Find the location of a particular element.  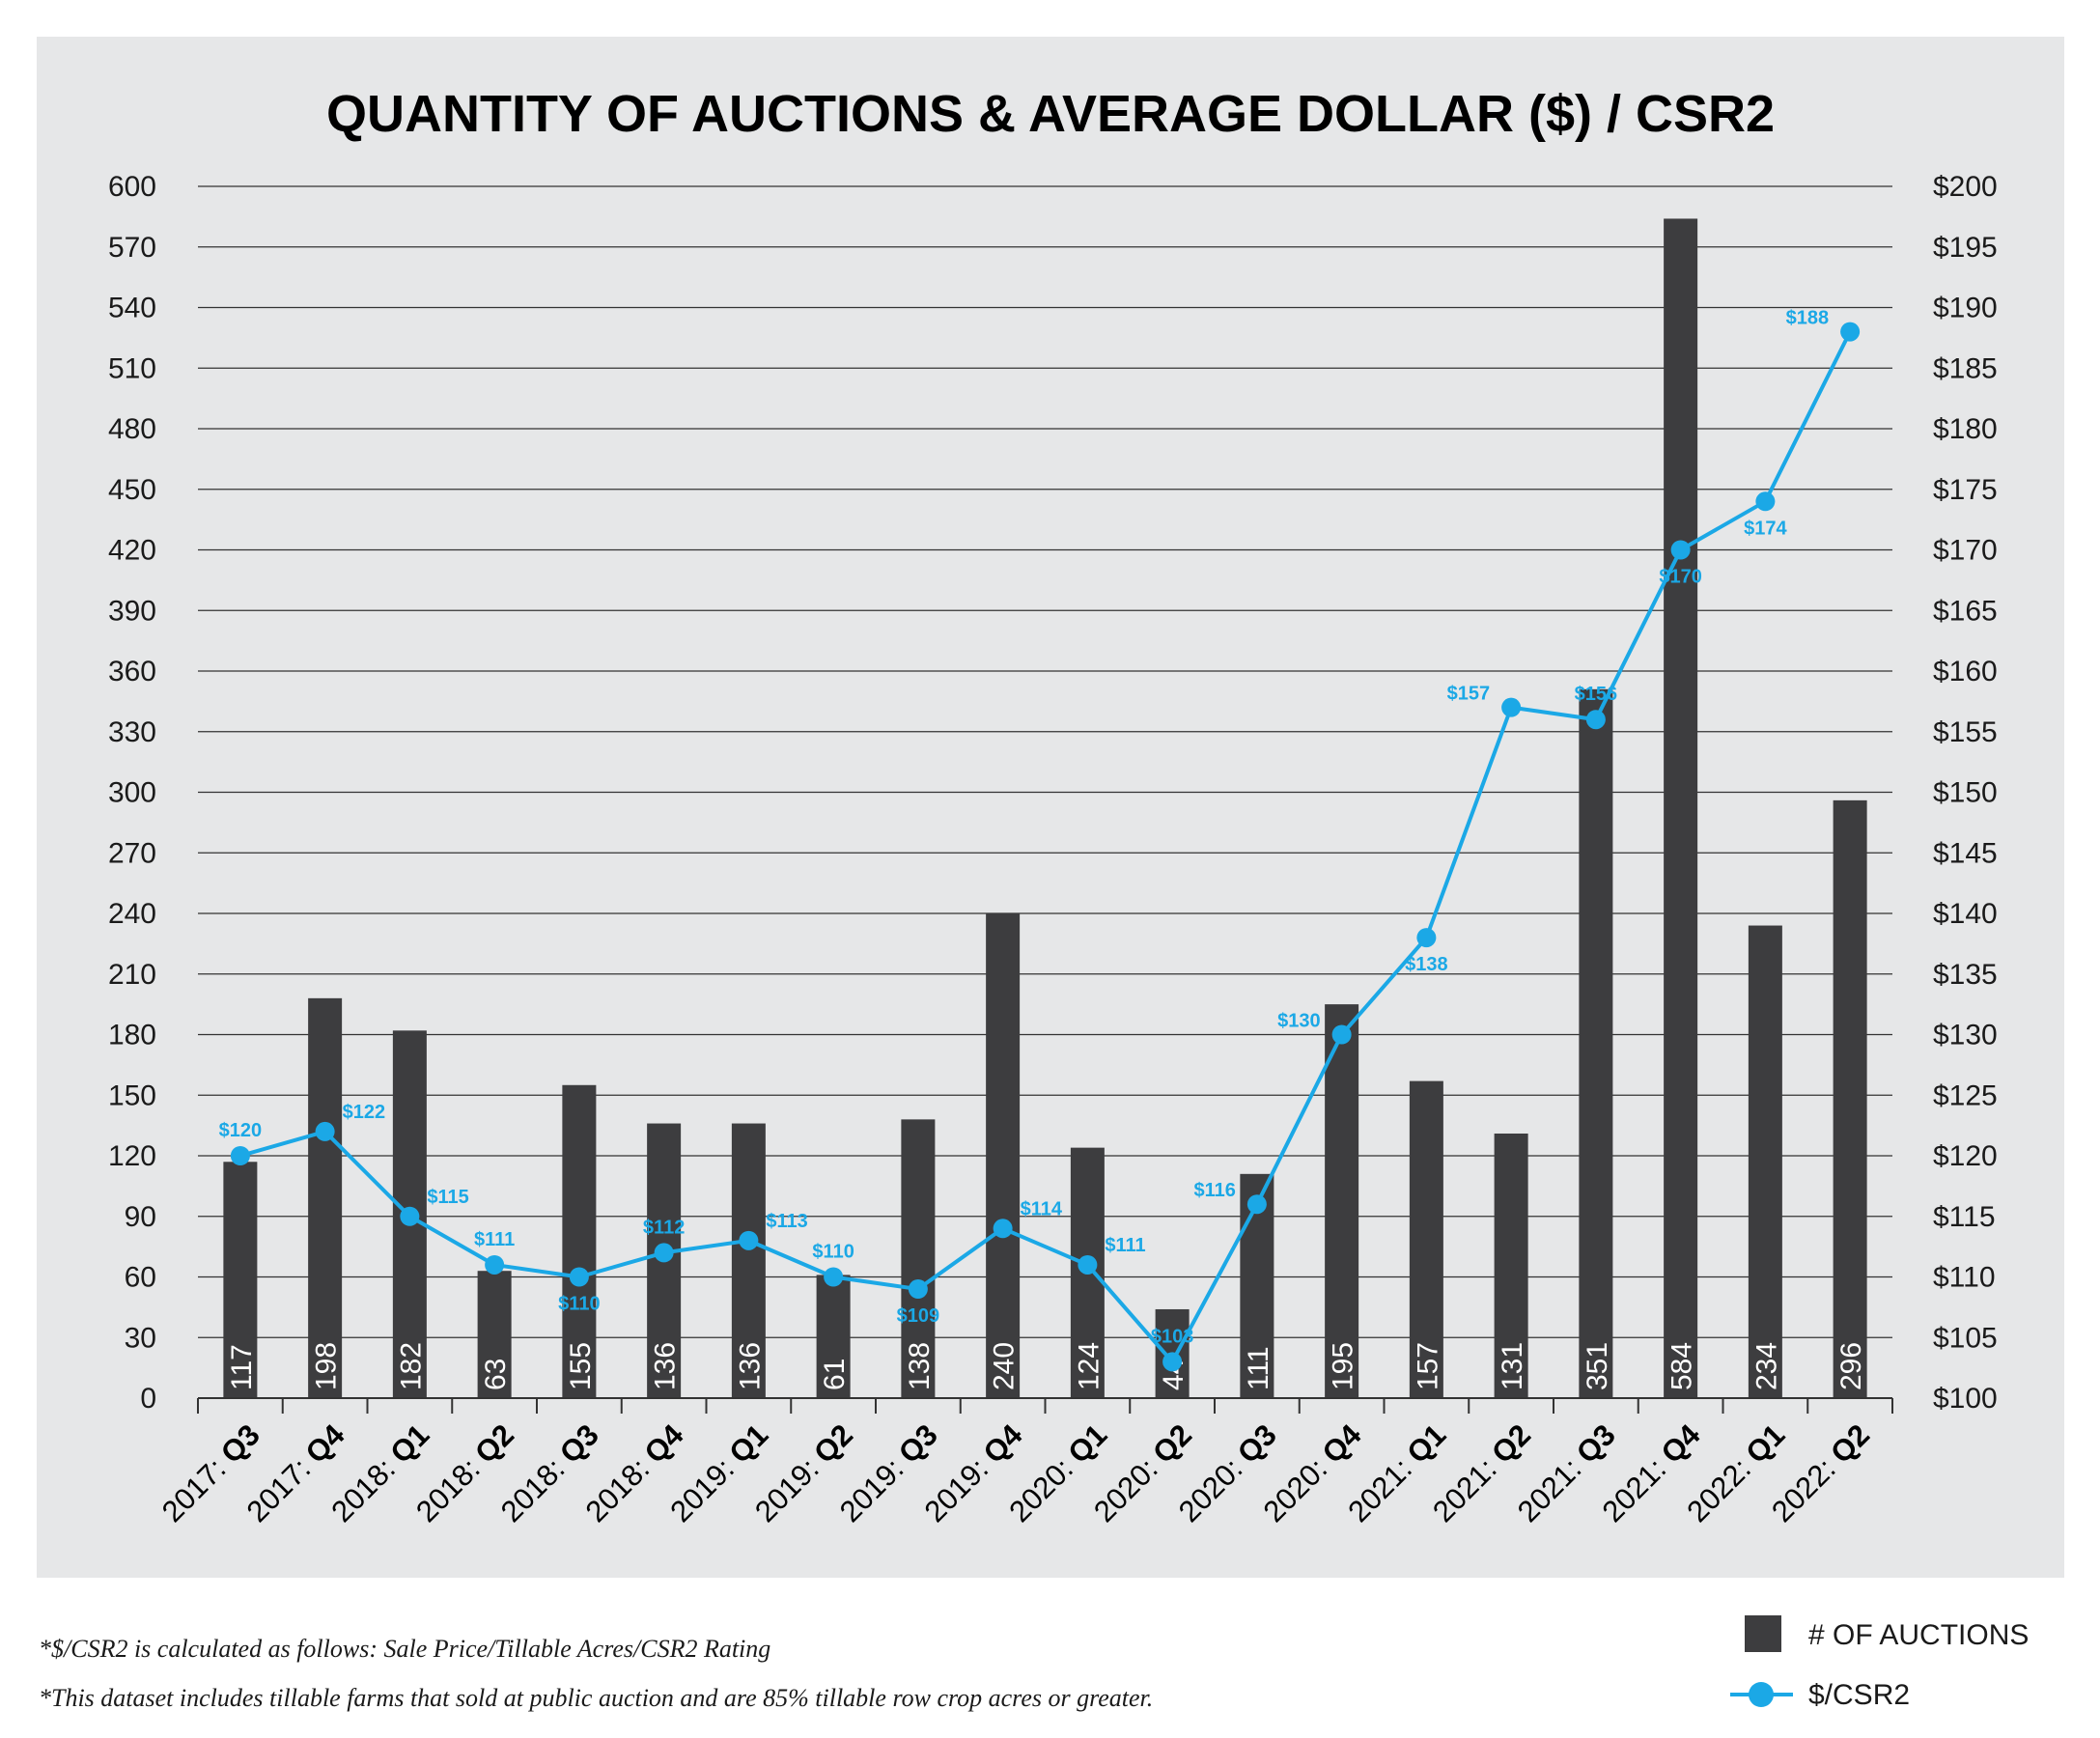

y-left-tick-label: 300 is located at coordinates (132, 793).